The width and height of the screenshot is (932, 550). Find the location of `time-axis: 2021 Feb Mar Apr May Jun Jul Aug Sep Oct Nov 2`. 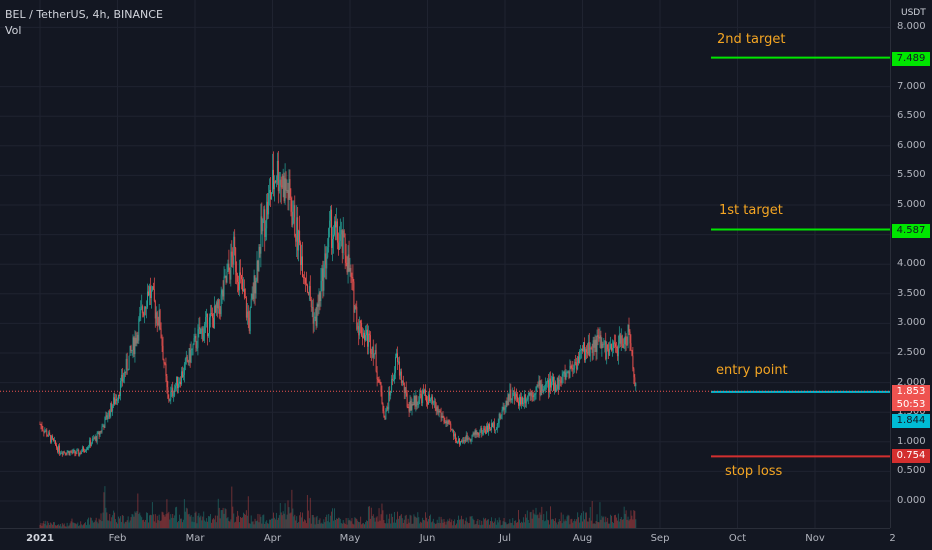

time-axis: 2021 Feb Mar Apr May Jun Jul Aug Sep Oct Nov 2 is located at coordinates (448, 539).